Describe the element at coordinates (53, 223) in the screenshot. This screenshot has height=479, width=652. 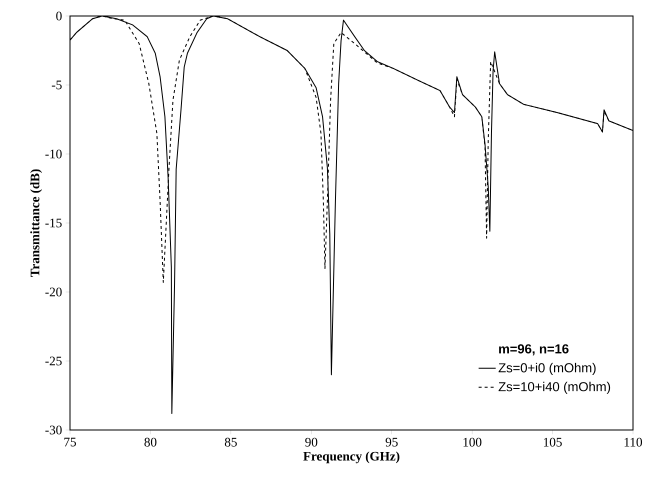
I see `y-tick-label: -15` at that location.